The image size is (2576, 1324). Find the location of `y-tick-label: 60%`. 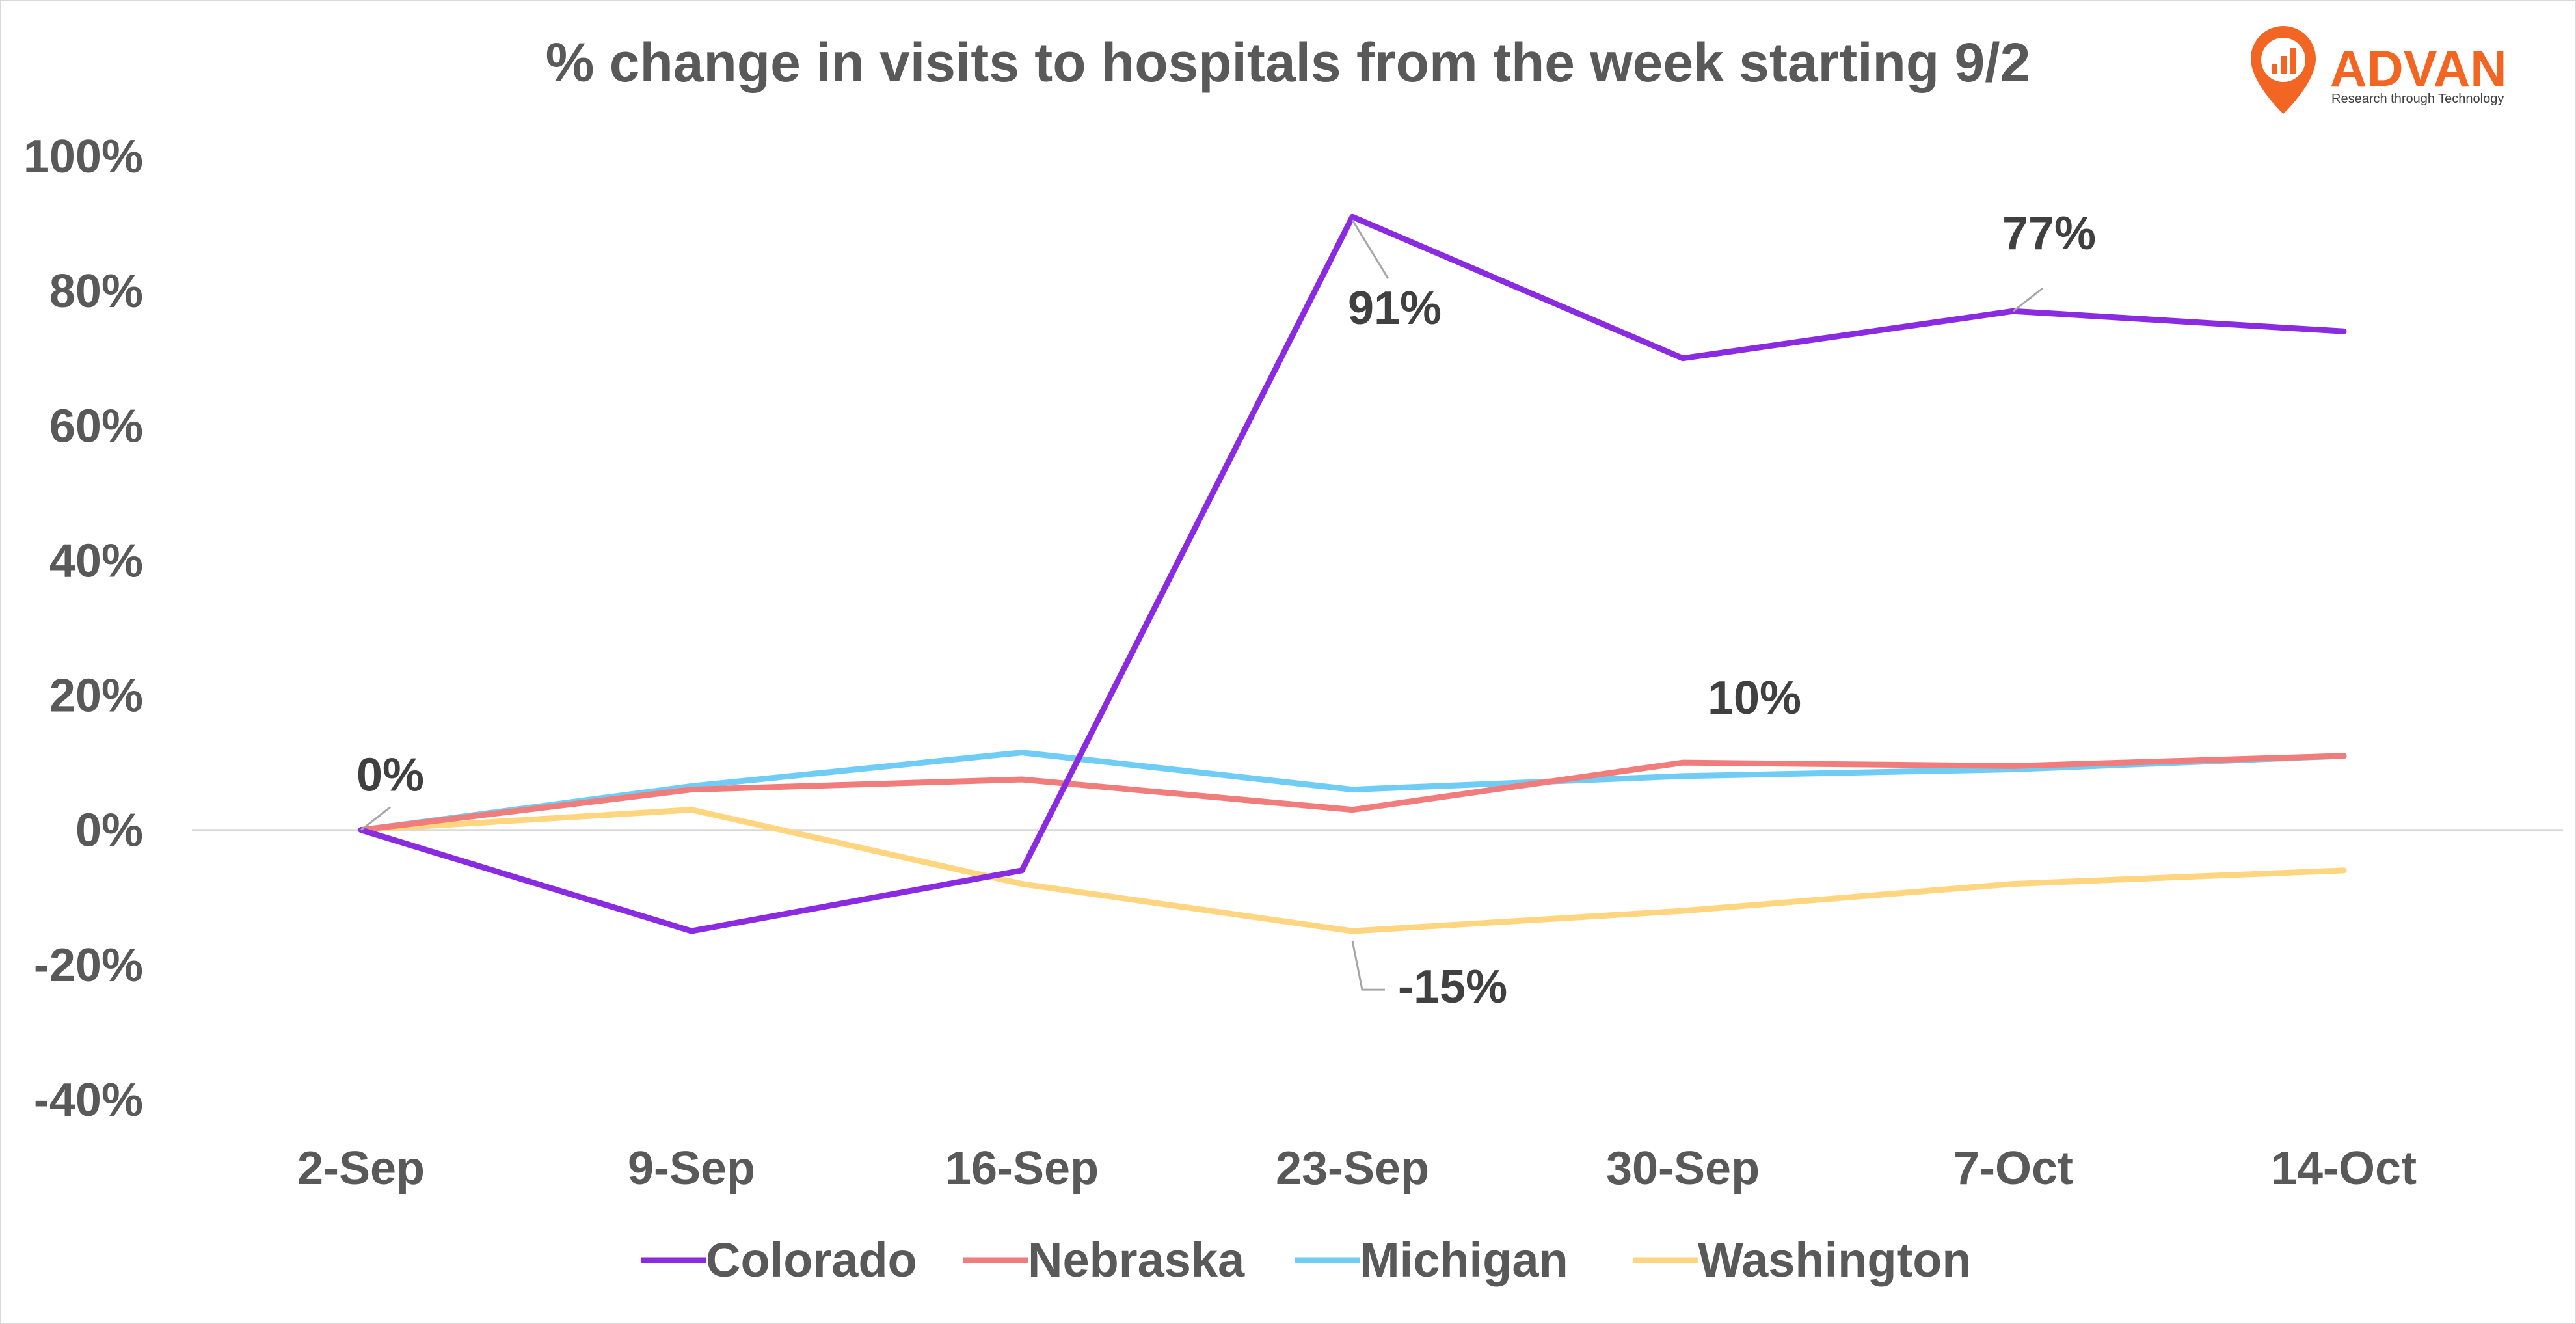

y-tick-label: 60% is located at coordinates (96, 426).